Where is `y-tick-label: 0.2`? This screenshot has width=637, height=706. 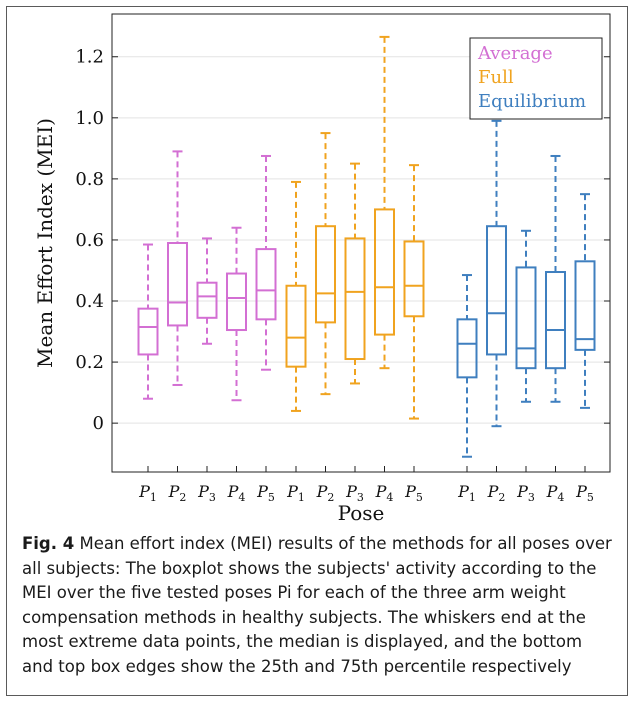 y-tick-label: 0.2 is located at coordinates (89, 362).